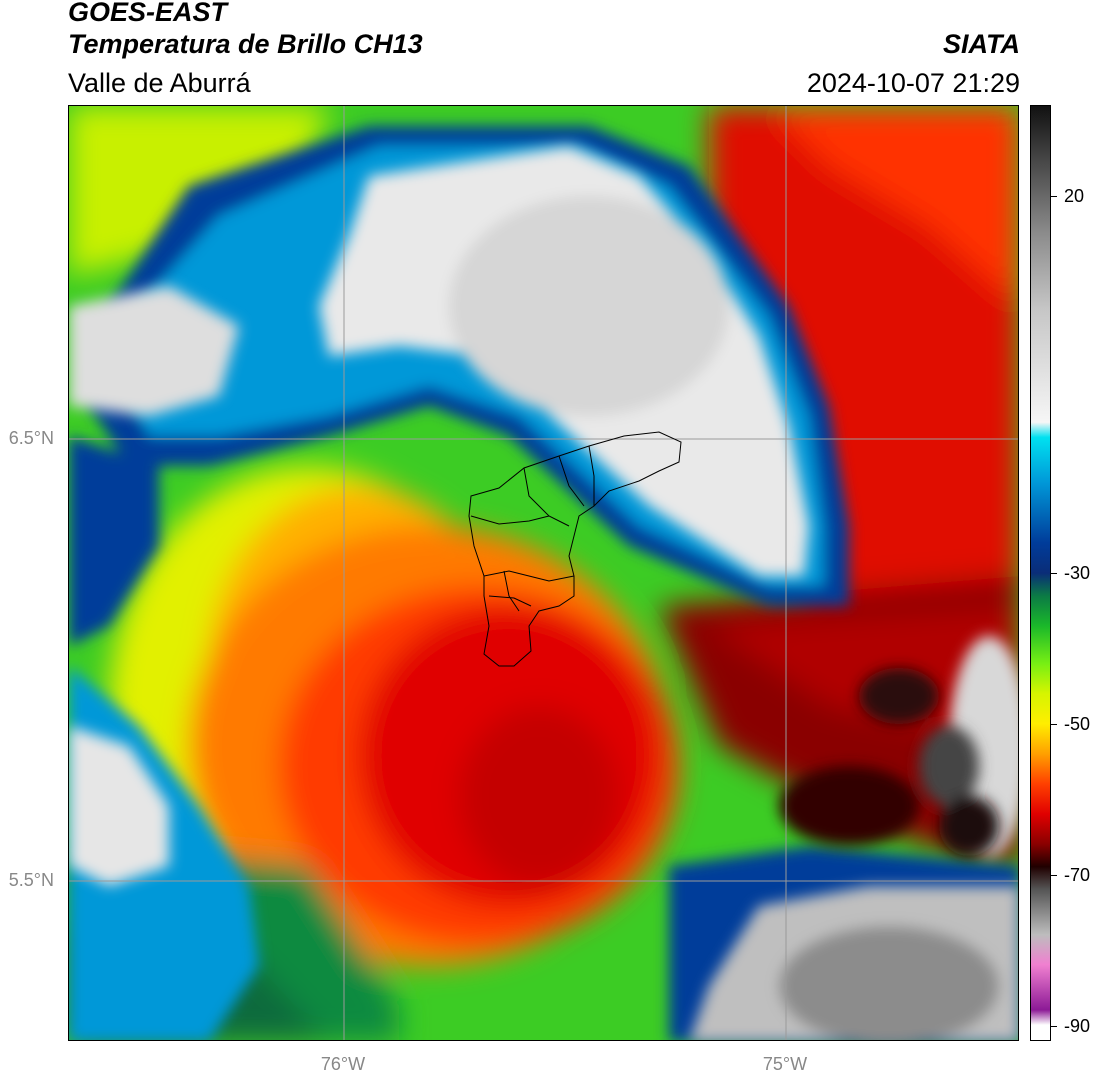 Image resolution: width=1094 pixels, height=1078 pixels. Describe the element at coordinates (159, 83) in the screenshot. I see `region-subtitle: Valle de Aburrá` at that location.